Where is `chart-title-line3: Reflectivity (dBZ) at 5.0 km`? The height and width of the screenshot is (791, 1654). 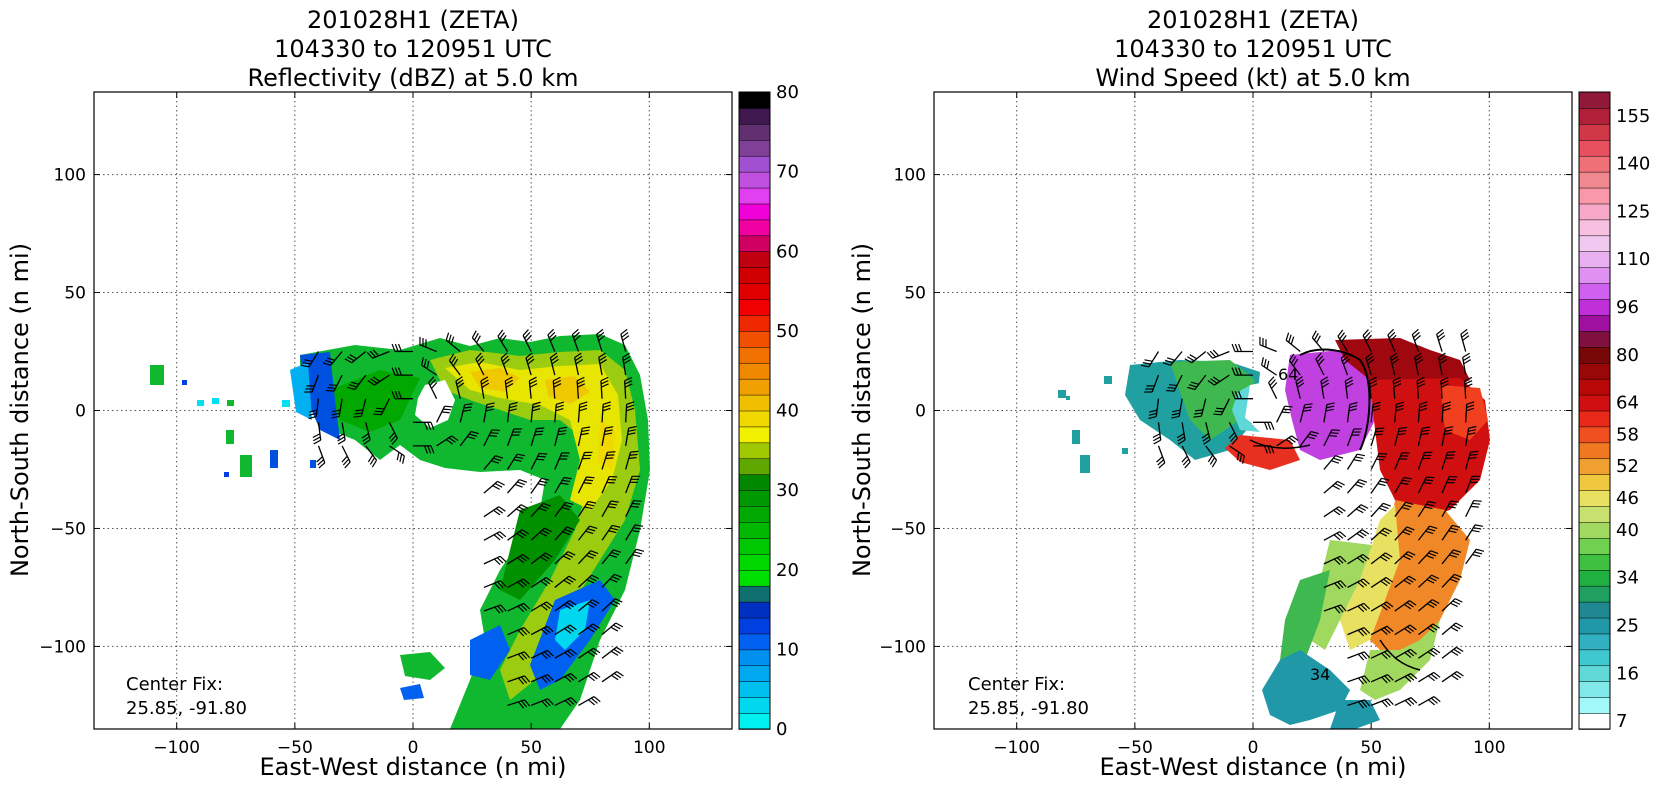 chart-title-line3: Reflectivity (dBZ) at 5.0 km is located at coordinates (413, 78).